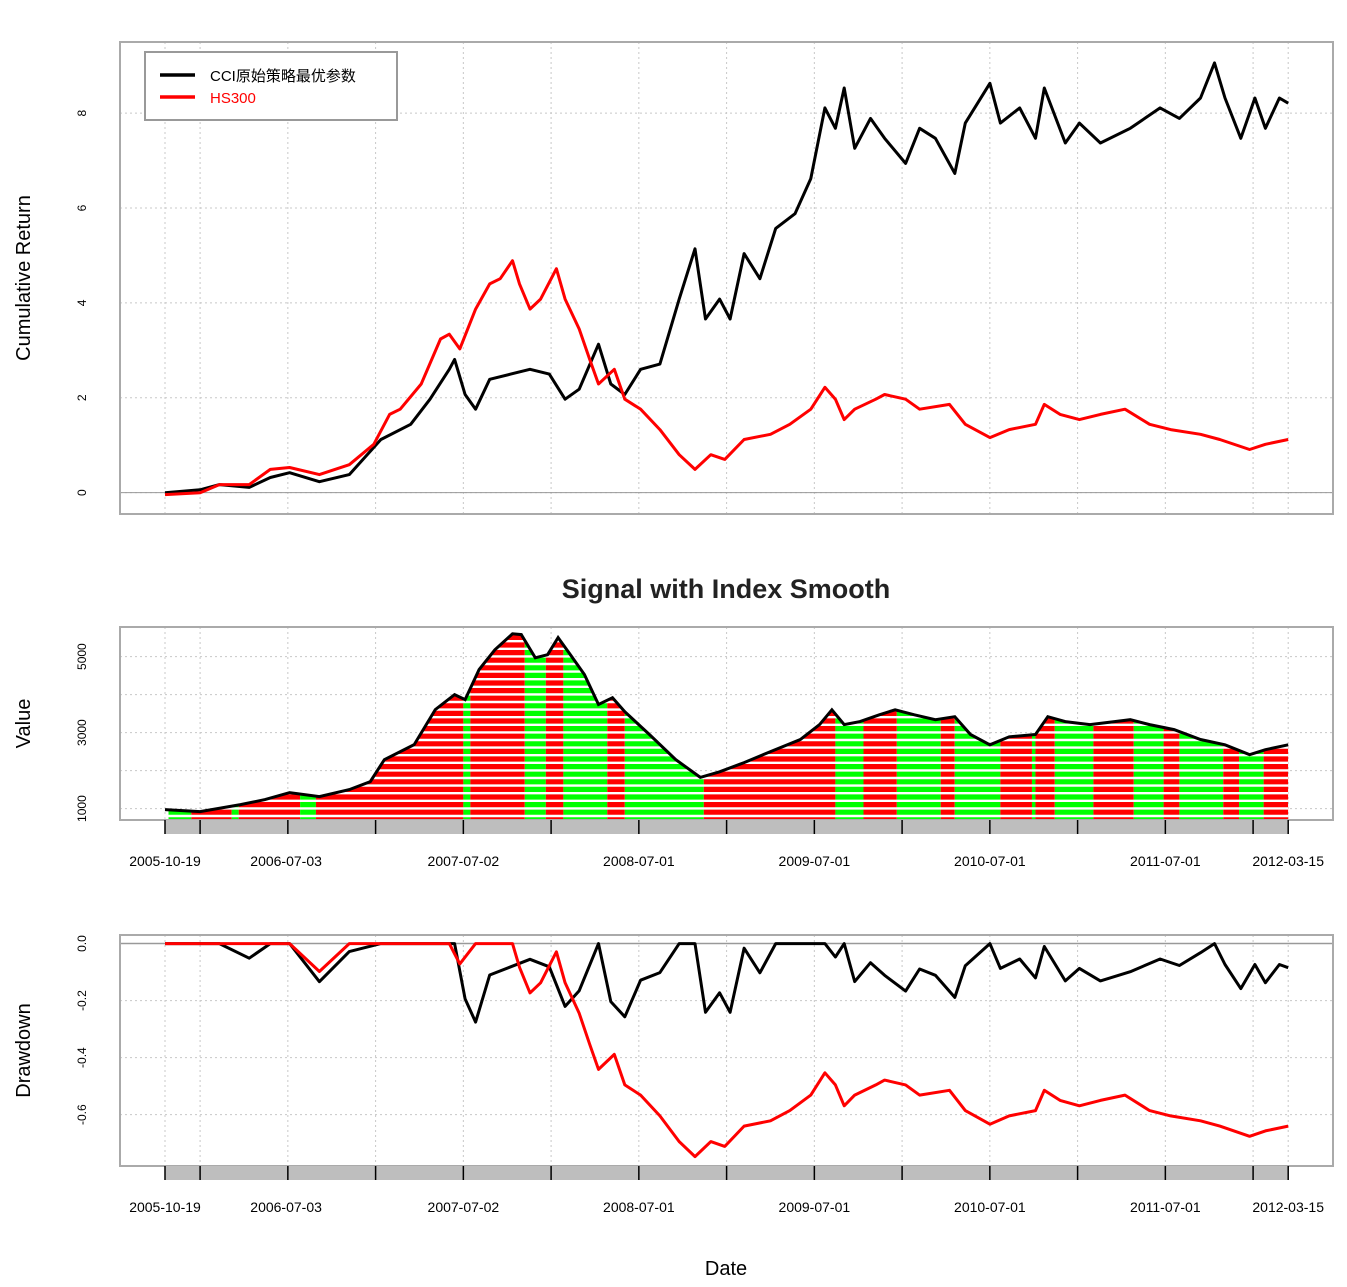 The width and height of the screenshot is (1347, 1287). What do you see at coordinates (726, 589) in the screenshot?
I see `chart-title: Signal with Index Smooth` at bounding box center [726, 589].